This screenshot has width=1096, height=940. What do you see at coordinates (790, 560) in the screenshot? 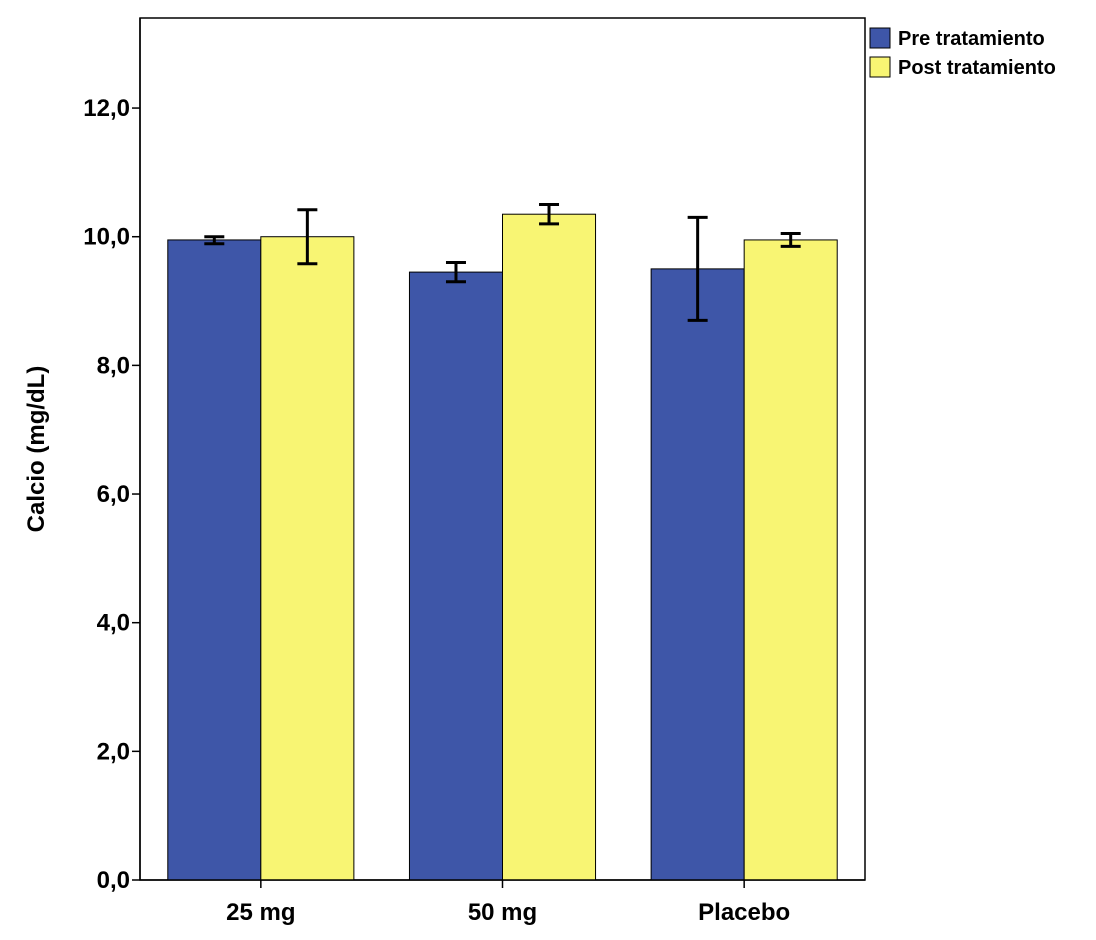
I see `bar-post-tratamiento-placebo` at bounding box center [790, 560].